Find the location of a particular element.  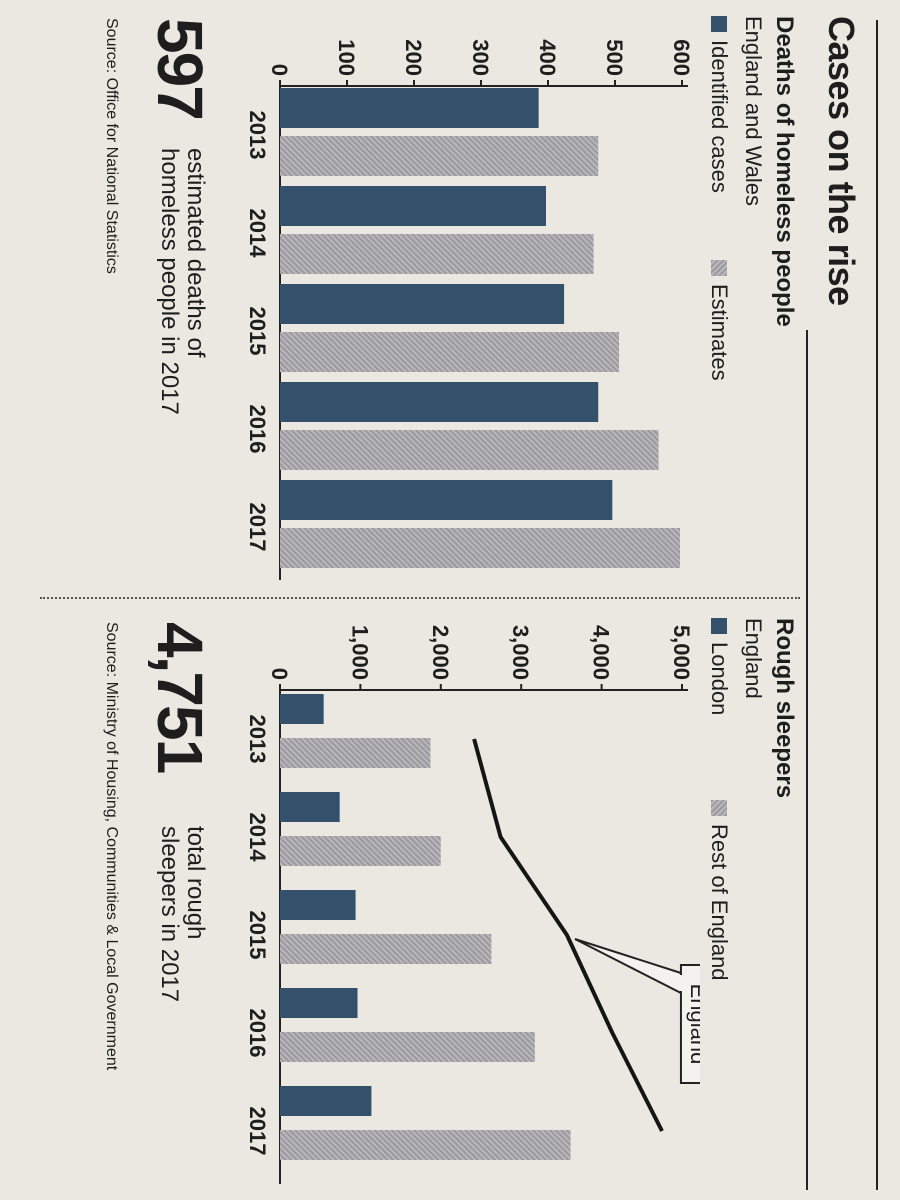

y-tick-label: 4,000 is located at coordinates (601, 652).